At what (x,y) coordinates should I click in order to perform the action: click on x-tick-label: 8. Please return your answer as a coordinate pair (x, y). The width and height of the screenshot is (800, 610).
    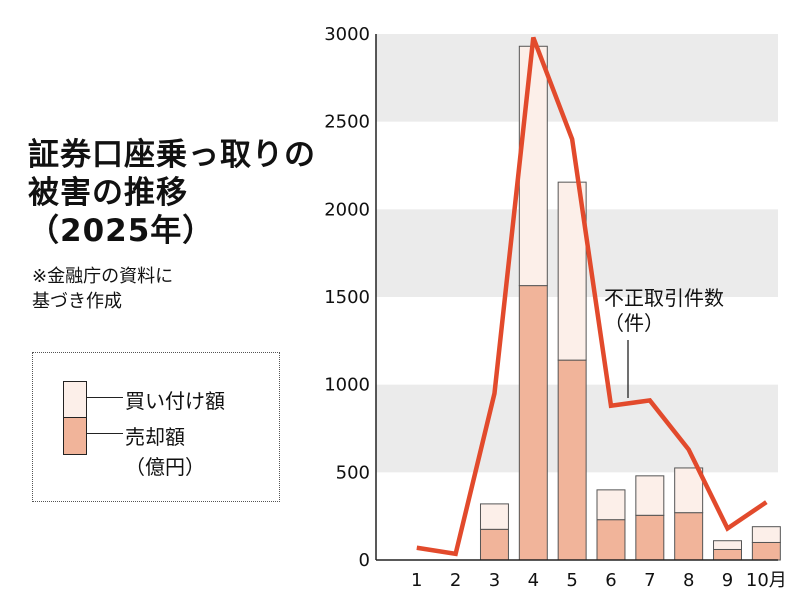
    Looking at the image, I should click on (688, 580).